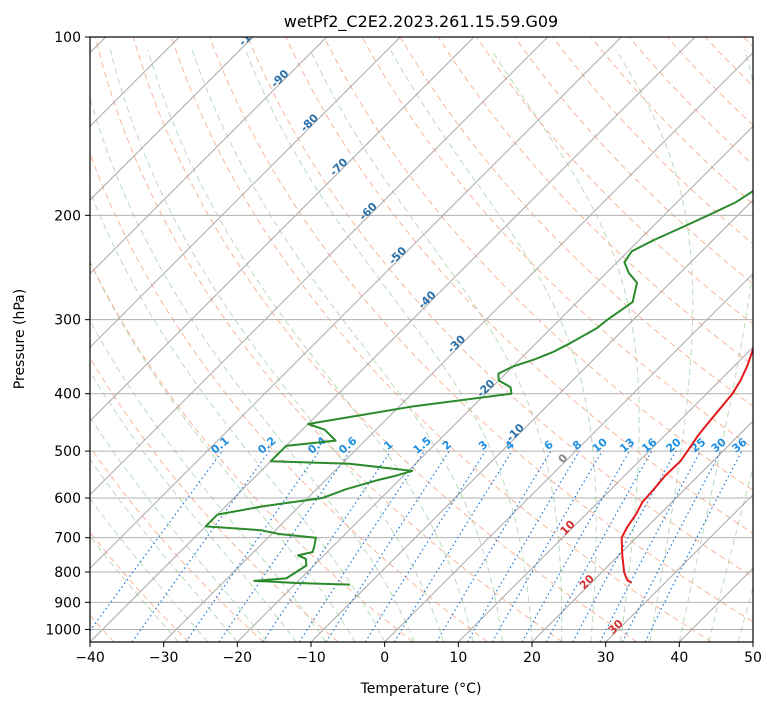 The width and height of the screenshot is (775, 708). Describe the element at coordinates (649, 445) in the screenshot. I see `mixing-ratio-label: 16` at that location.